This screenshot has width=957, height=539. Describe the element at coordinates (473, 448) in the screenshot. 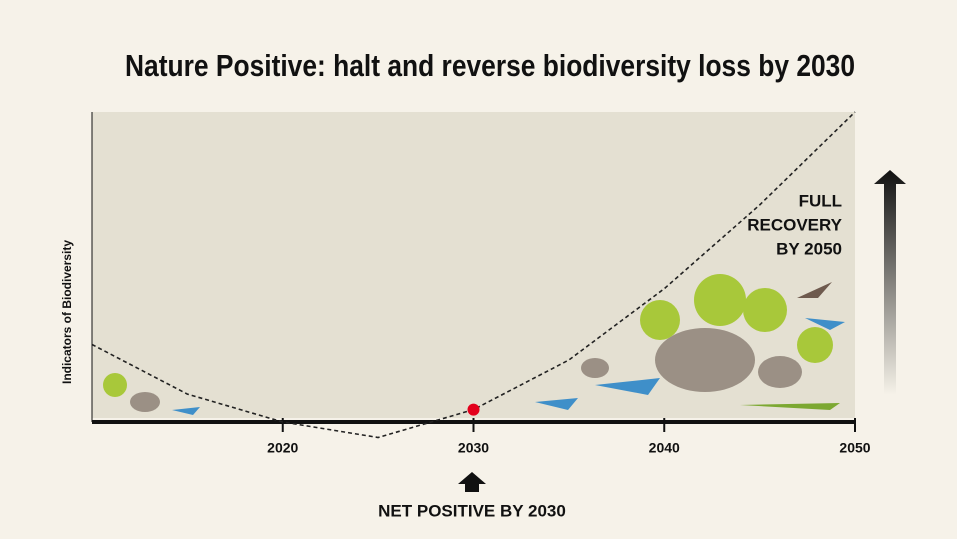

I see `x-tick-label: 2030` at that location.